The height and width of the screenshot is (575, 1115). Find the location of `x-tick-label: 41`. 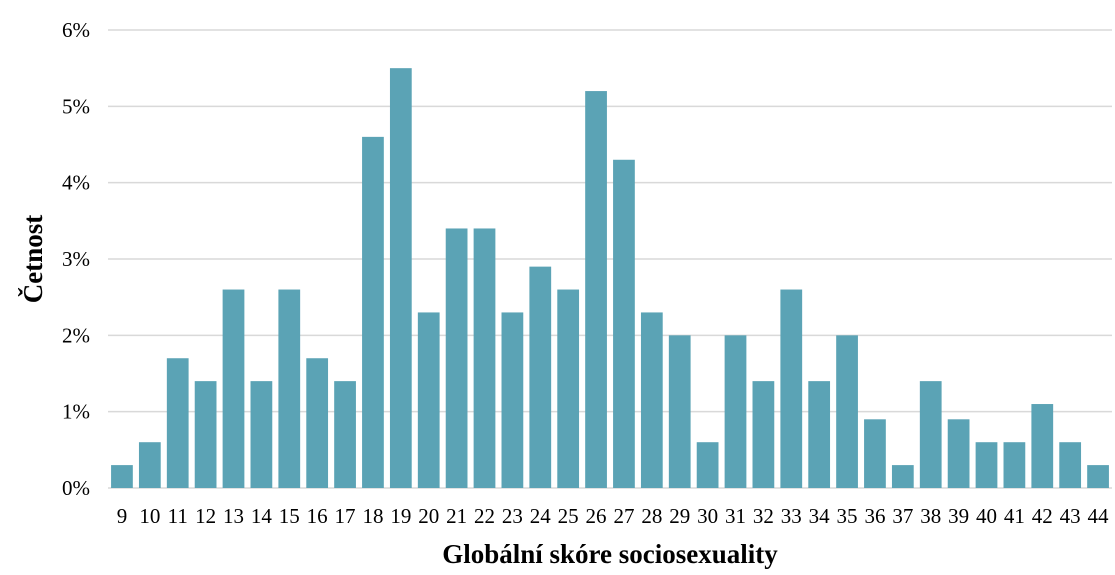

x-tick-label: 41 is located at coordinates (1014, 516).